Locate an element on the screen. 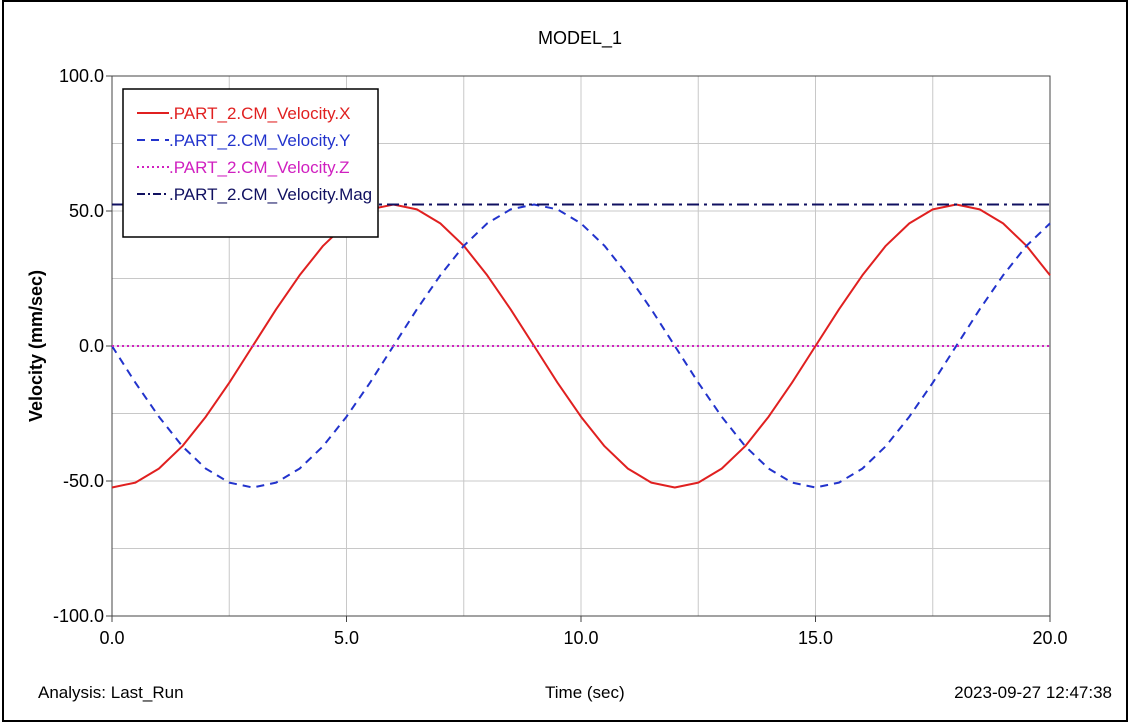  y-tick-label: -50.0 is located at coordinates (83, 481).